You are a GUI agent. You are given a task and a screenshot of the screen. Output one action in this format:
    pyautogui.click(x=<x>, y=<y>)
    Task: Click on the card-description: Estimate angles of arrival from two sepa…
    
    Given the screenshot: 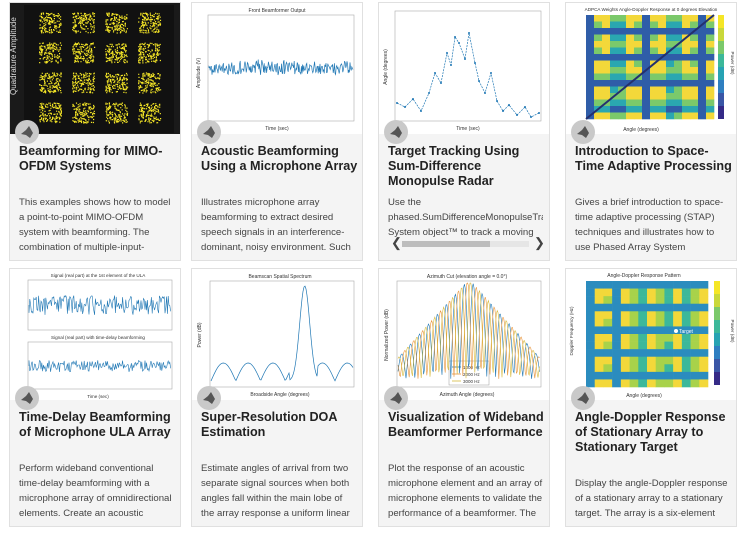 What is the action you would take?
    pyautogui.click(x=275, y=491)
    